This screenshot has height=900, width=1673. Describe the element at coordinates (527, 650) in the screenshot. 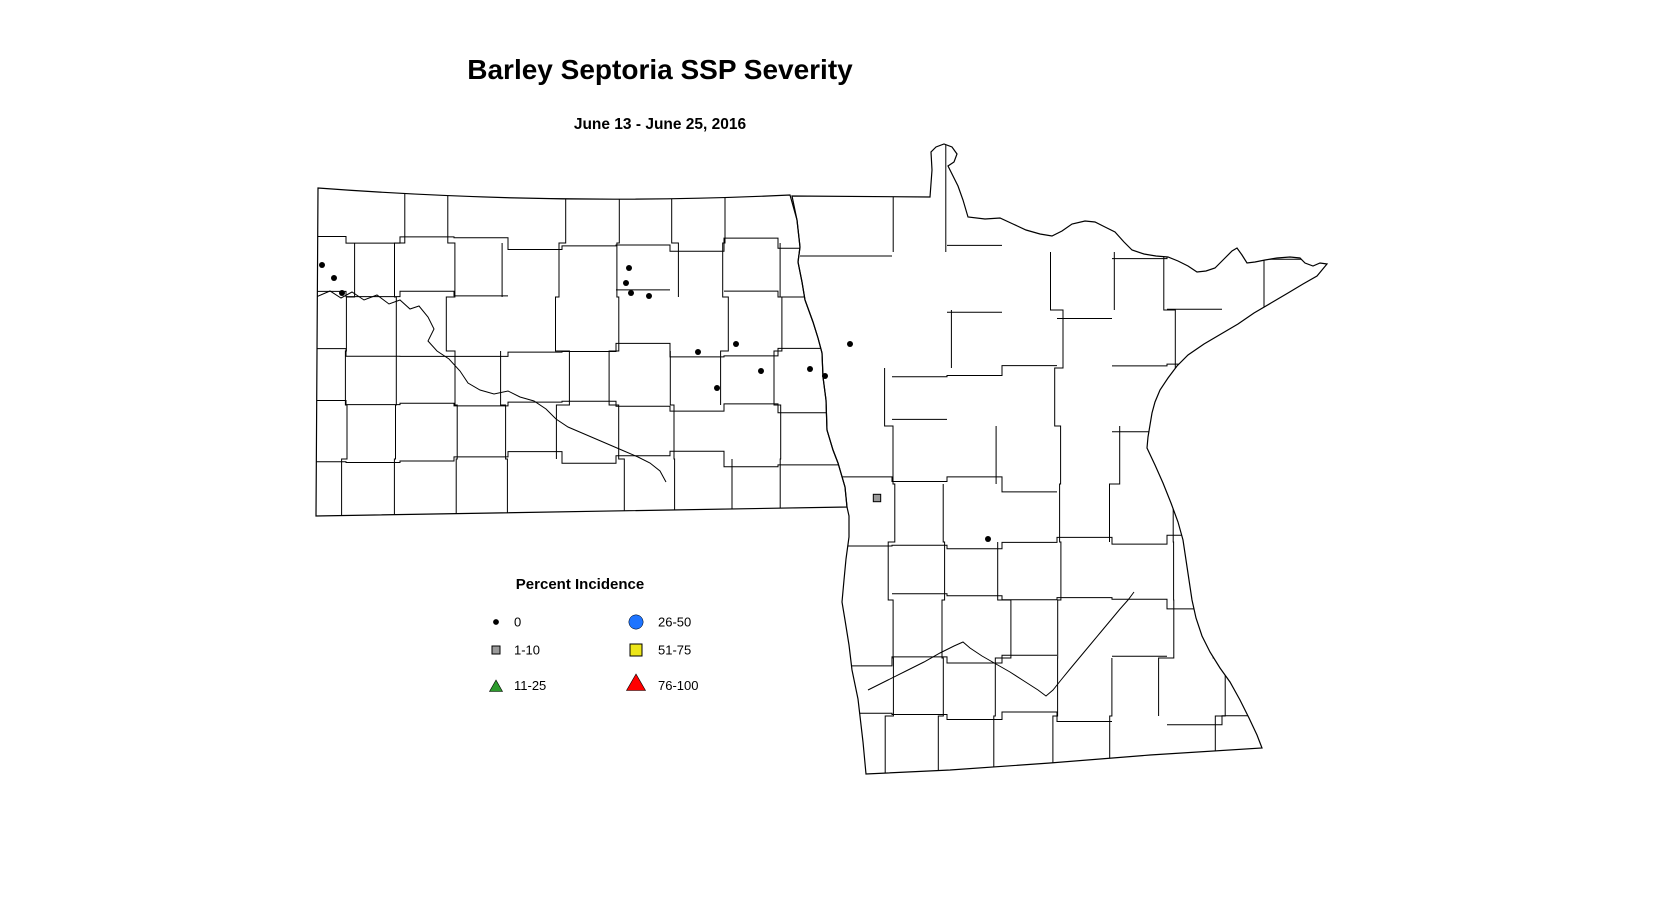

I see `legend-label-1-10: 1-10` at that location.